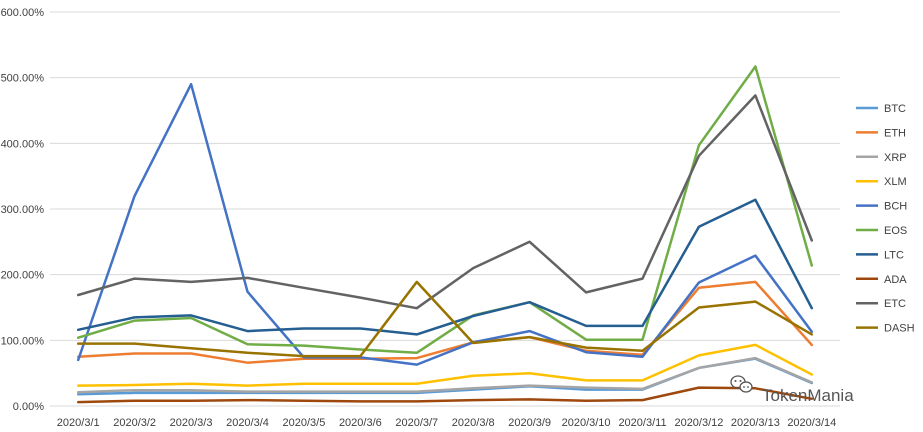  I want to click on x-tick-label: 2020/3/12, so click(698, 423).